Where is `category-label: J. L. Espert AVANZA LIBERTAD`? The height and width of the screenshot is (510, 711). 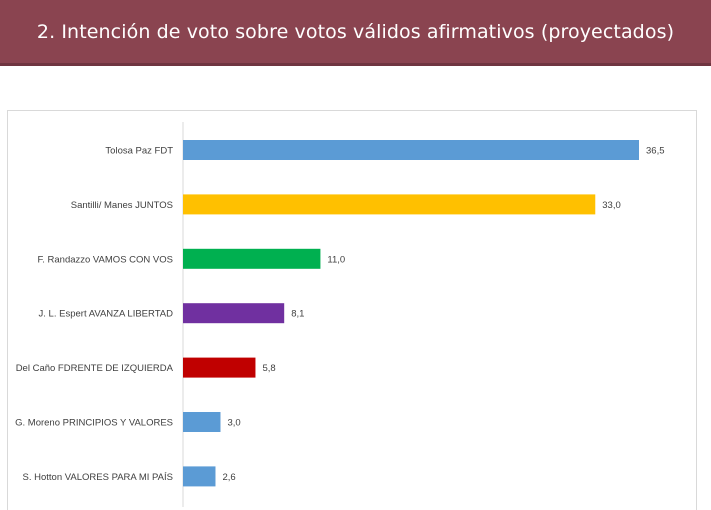 category-label: J. L. Espert AVANZA LIBERTAD is located at coordinates (106, 314).